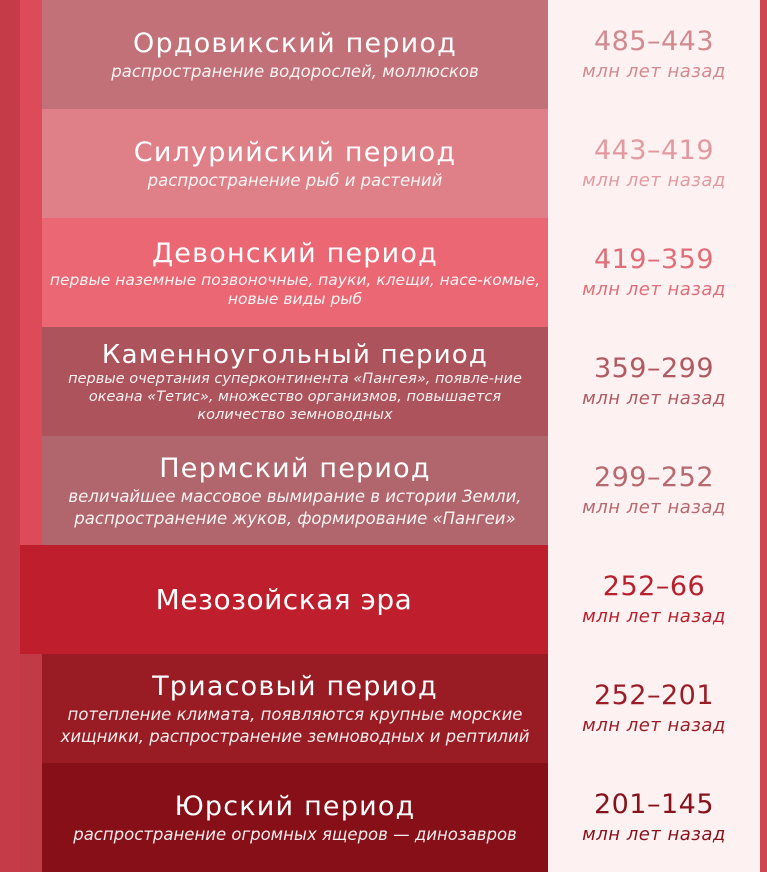  I want to click on period-date-devonian: 419–359 млн лет назад, so click(654, 272).